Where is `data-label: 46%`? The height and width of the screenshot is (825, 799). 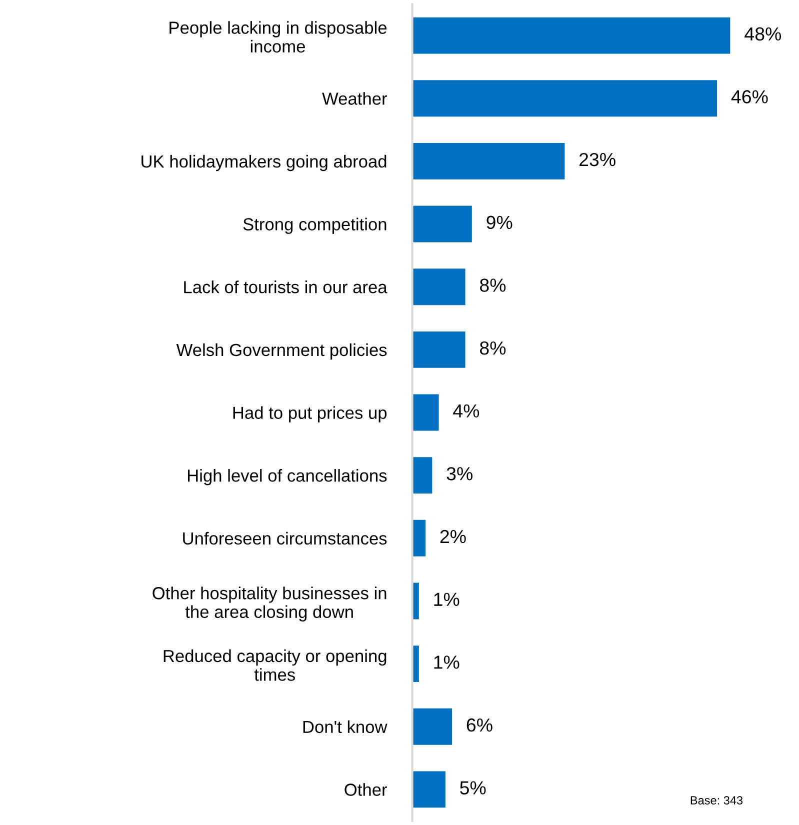
data-label: 46% is located at coordinates (749, 97).